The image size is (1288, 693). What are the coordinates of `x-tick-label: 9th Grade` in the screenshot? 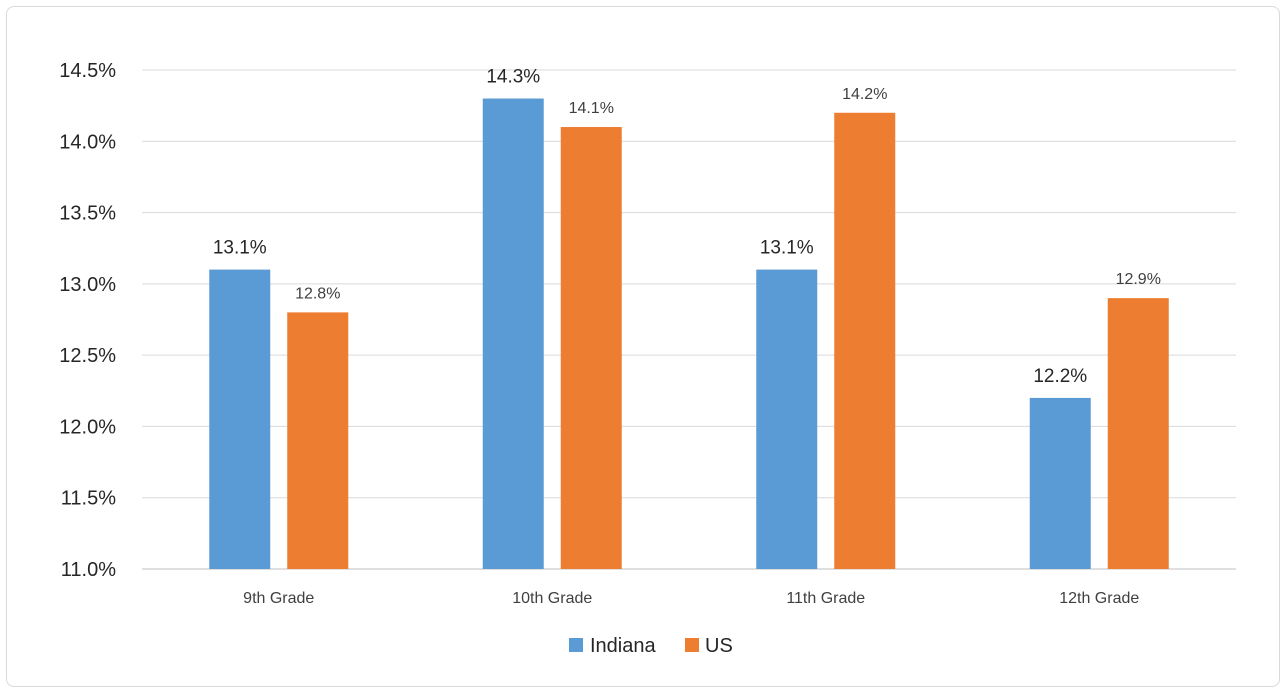 It's located at (278, 598).